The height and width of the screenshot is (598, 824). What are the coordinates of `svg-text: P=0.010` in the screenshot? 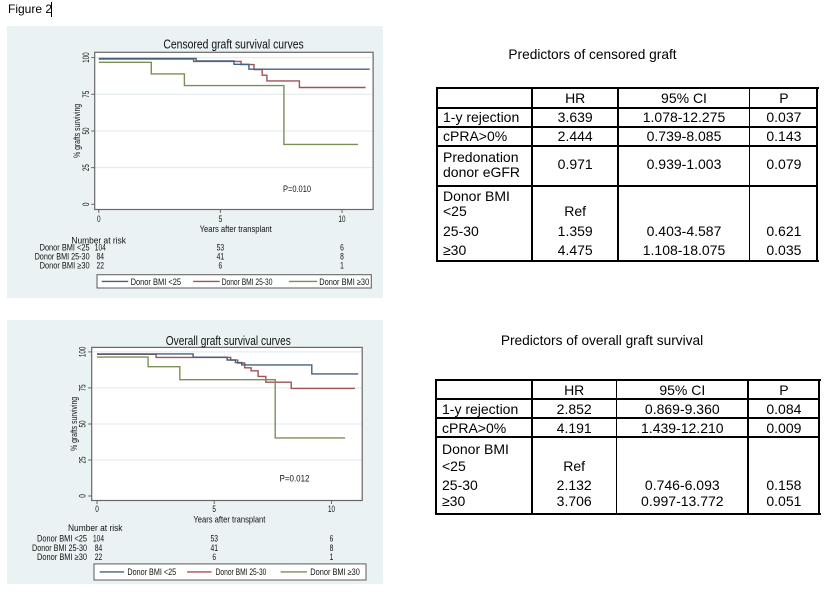 It's located at (297, 189).